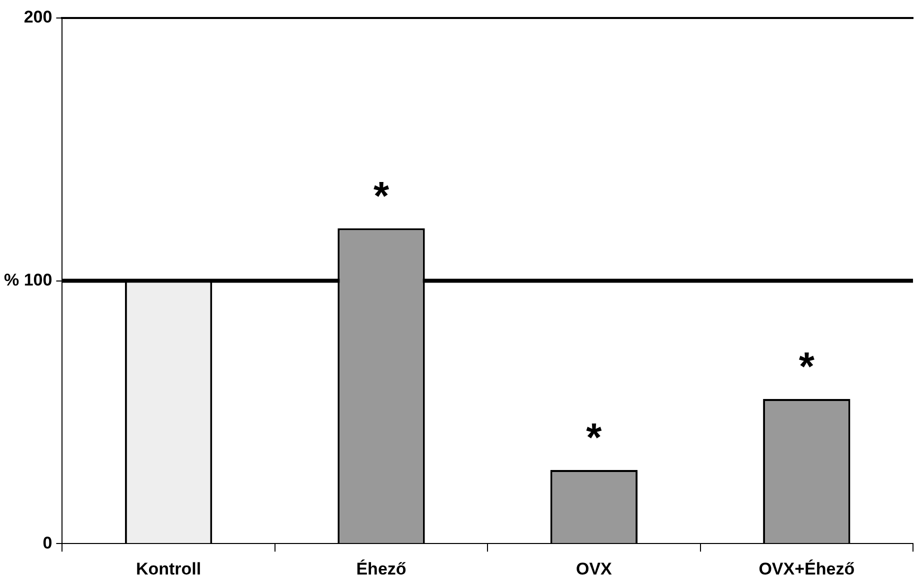 The image size is (915, 588). I want to click on x-tick-label: Éhező, so click(381, 568).